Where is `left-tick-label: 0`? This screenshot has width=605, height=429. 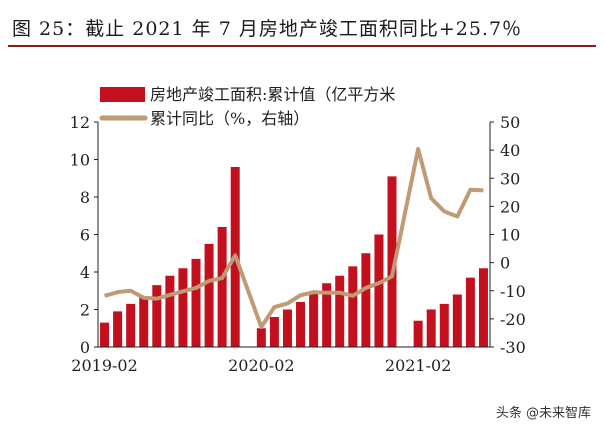 left-tick-label: 0 is located at coordinates (85, 347).